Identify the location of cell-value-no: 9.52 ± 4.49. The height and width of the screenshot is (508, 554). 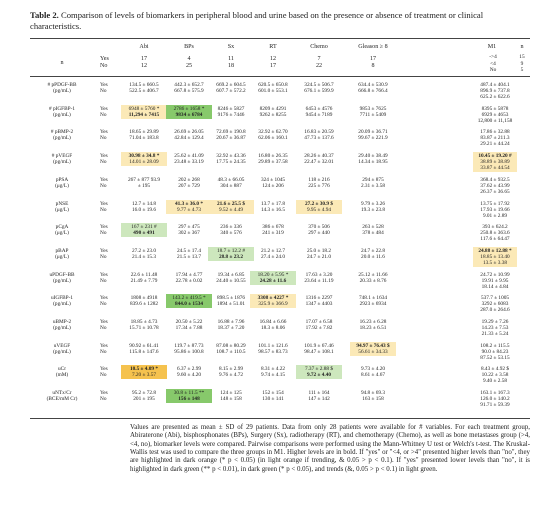
(231, 209).